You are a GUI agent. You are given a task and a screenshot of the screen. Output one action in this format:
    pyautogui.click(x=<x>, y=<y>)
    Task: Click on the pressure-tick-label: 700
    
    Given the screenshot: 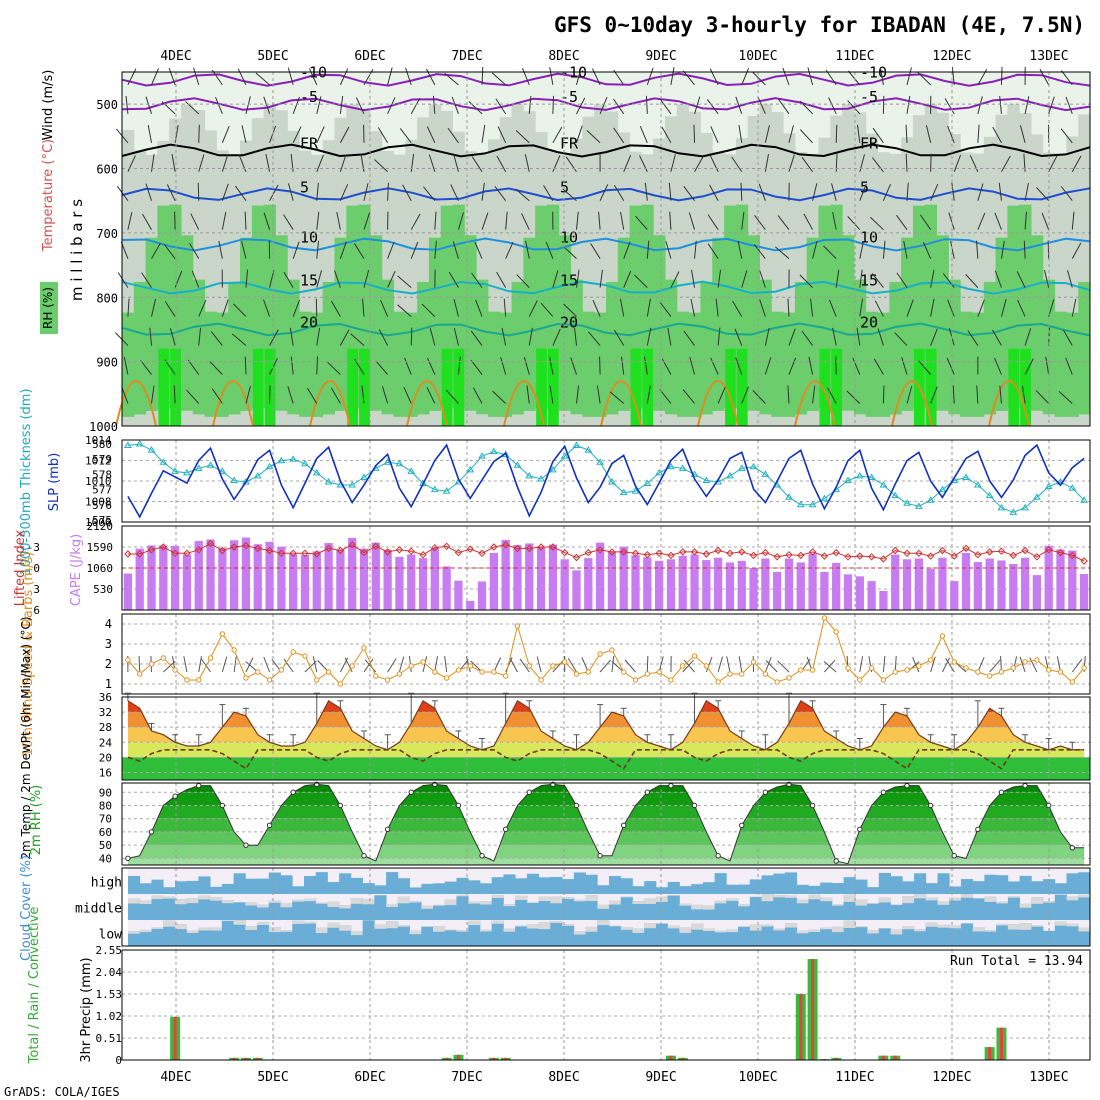 What is the action you would take?
    pyautogui.click(x=107, y=234)
    